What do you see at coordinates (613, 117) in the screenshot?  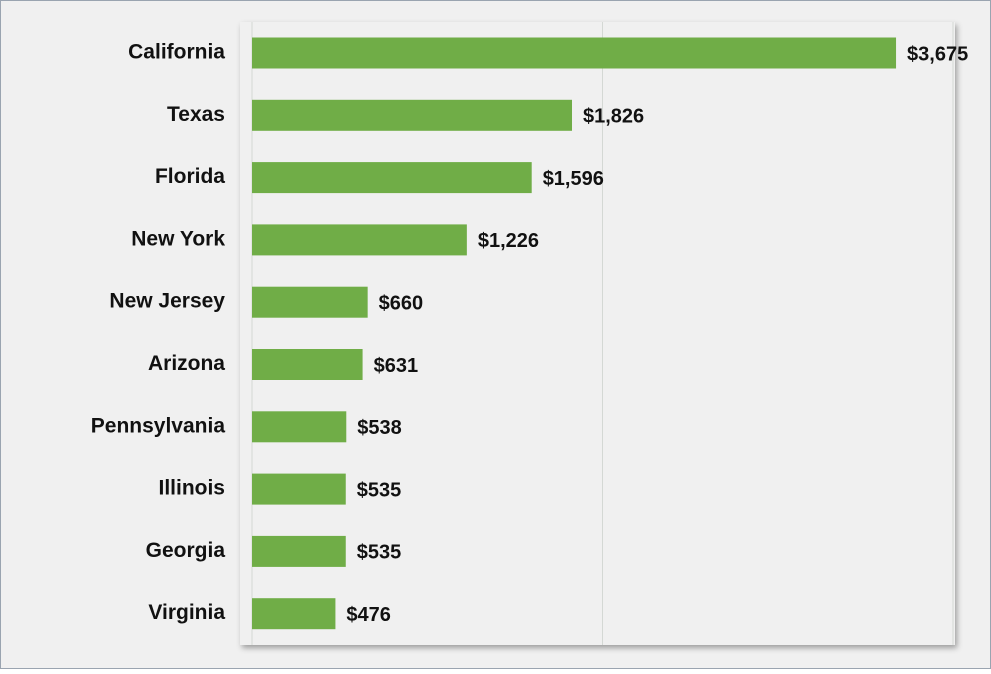 I see `data-label: $1,826` at bounding box center [613, 117].